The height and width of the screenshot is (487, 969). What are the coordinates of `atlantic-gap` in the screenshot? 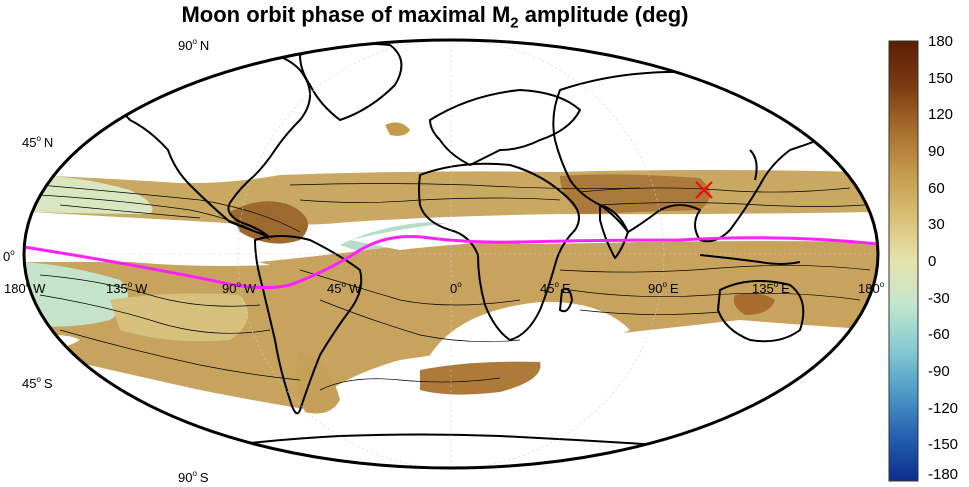 It's located at (435, 236).